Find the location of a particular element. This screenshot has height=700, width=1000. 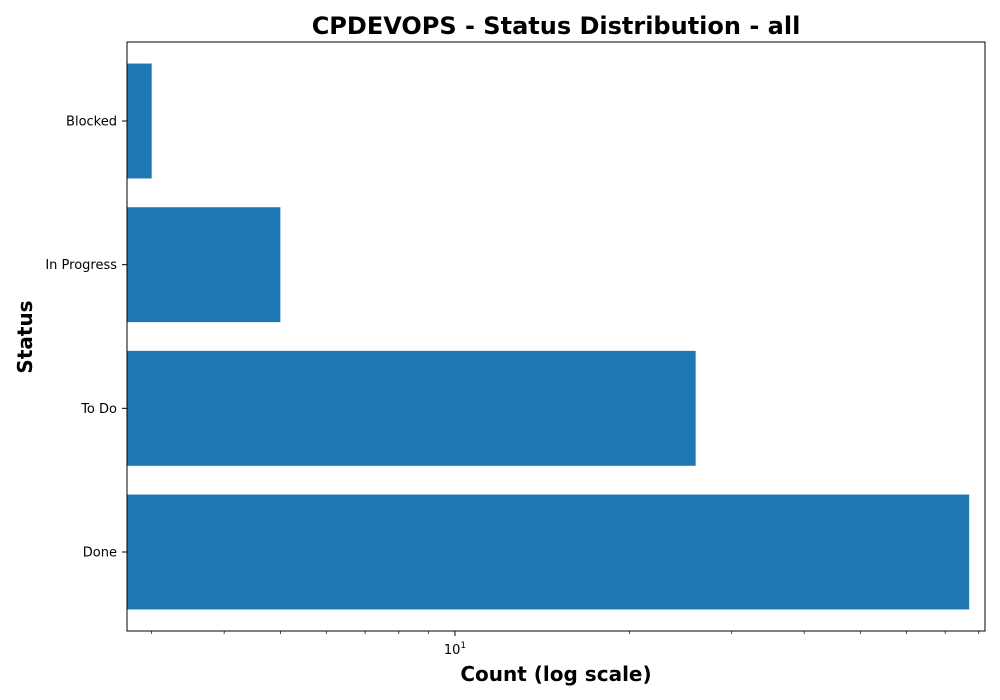

bar-blocked is located at coordinates (139, 121).